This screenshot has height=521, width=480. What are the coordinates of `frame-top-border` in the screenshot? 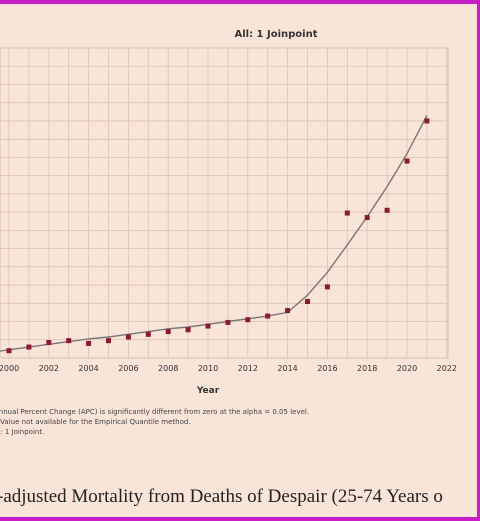 It's located at (240, 2).